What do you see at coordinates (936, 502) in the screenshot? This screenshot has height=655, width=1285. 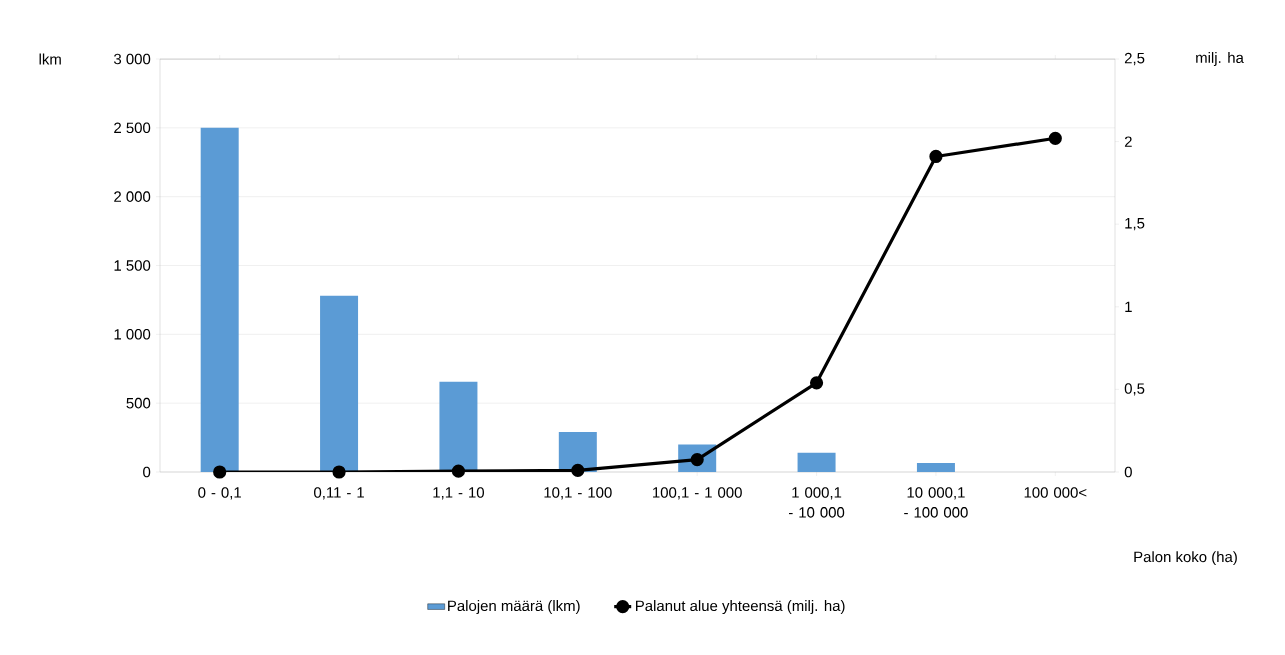 I see `x-tick-label: 10 000,1 - 100 000` at bounding box center [936, 502].